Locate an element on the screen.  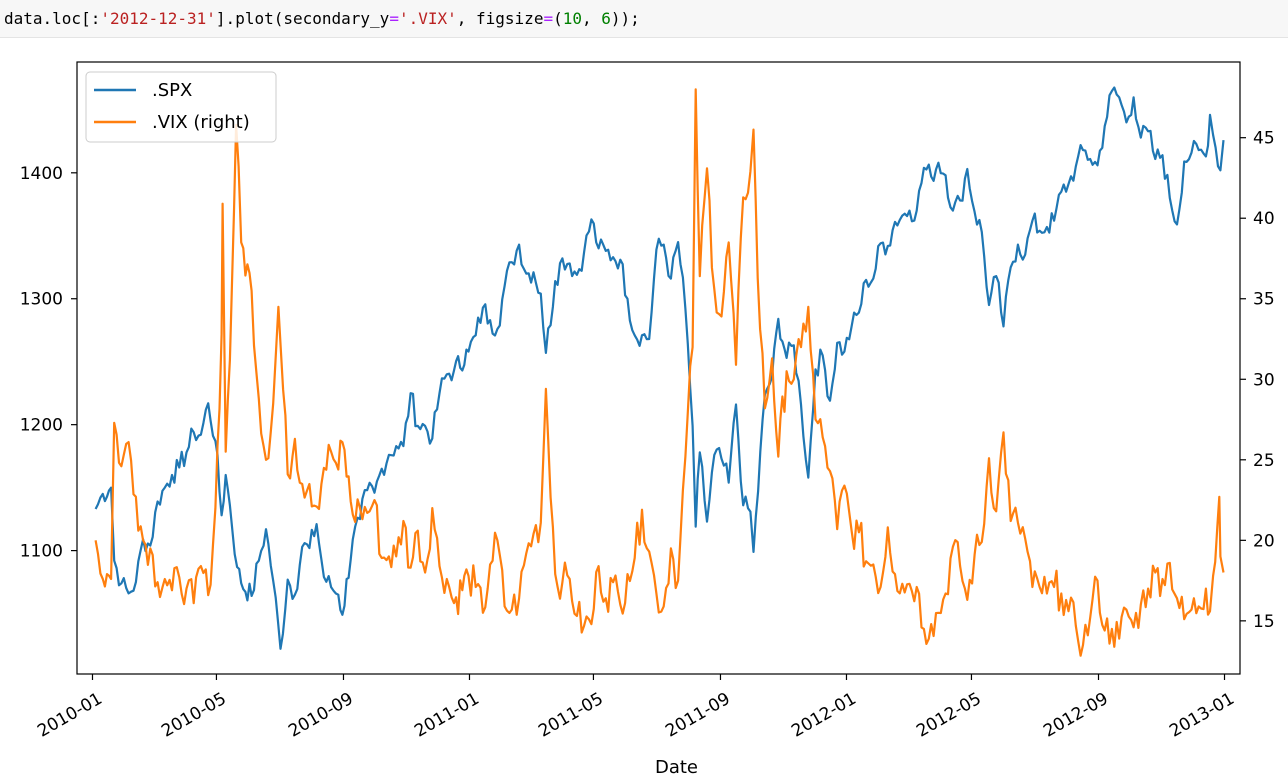
code-token: ].plot(secondary_y is located at coordinates (302, 18).